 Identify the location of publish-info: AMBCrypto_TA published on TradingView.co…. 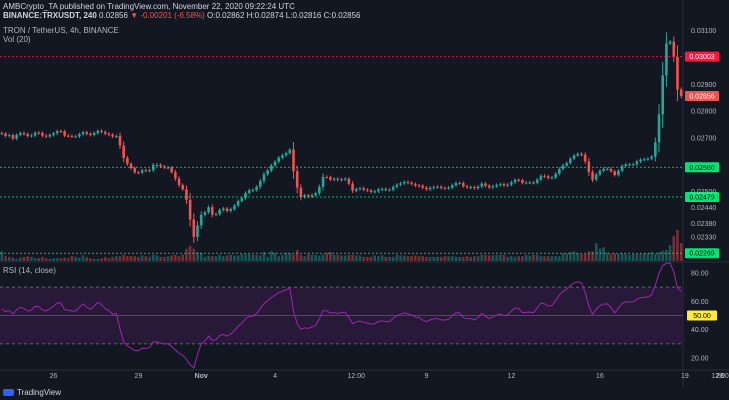
(149, 6).